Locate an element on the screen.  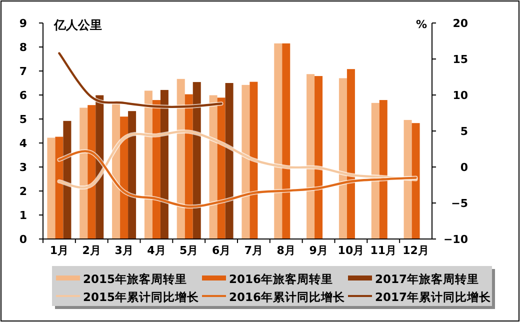
y-tick-label: 1 is located at coordinates (23, 215).